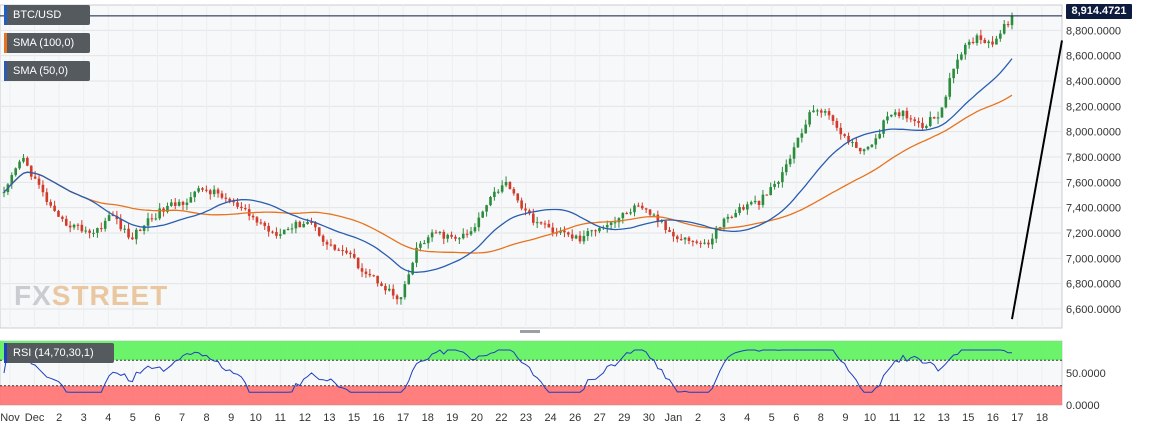 This screenshot has height=435, width=1153. What do you see at coordinates (531, 351) in the screenshot?
I see `rsi-overbought-zone` at bounding box center [531, 351].